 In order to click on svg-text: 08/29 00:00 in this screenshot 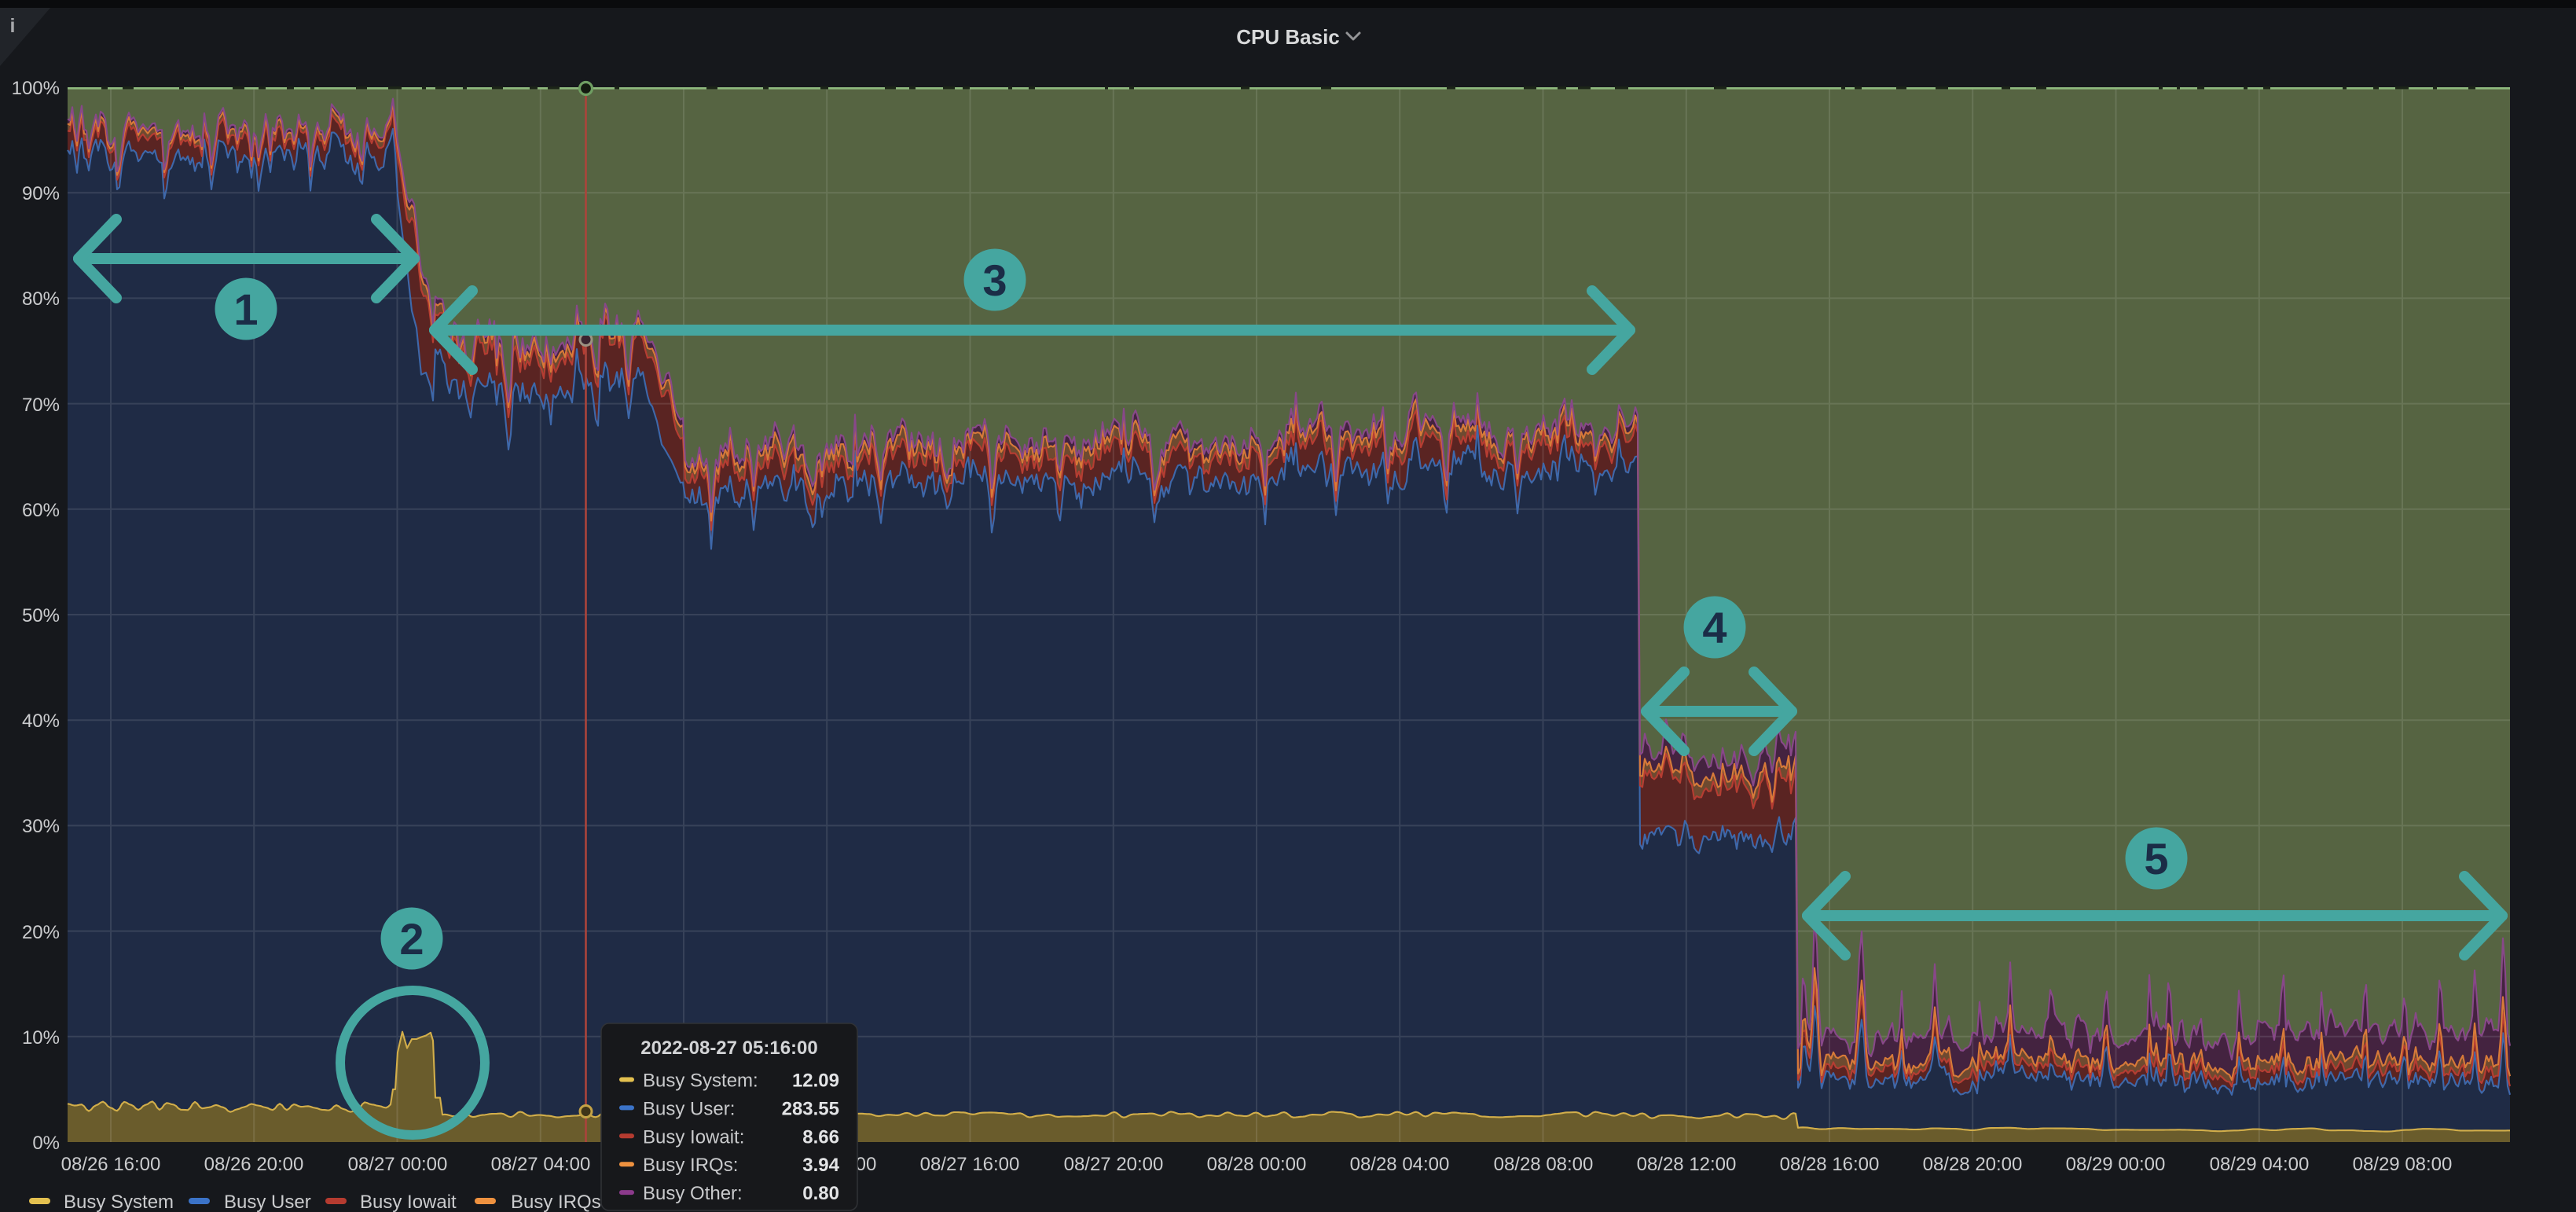, I will do `click(2116, 1164)`.